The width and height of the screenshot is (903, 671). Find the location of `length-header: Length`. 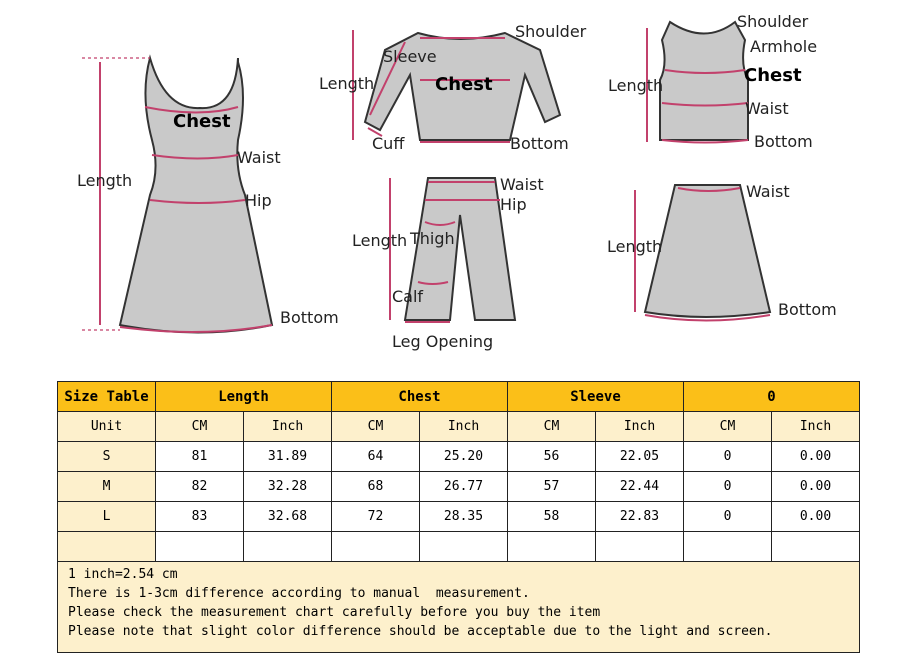

length-header: Length is located at coordinates (243, 396).